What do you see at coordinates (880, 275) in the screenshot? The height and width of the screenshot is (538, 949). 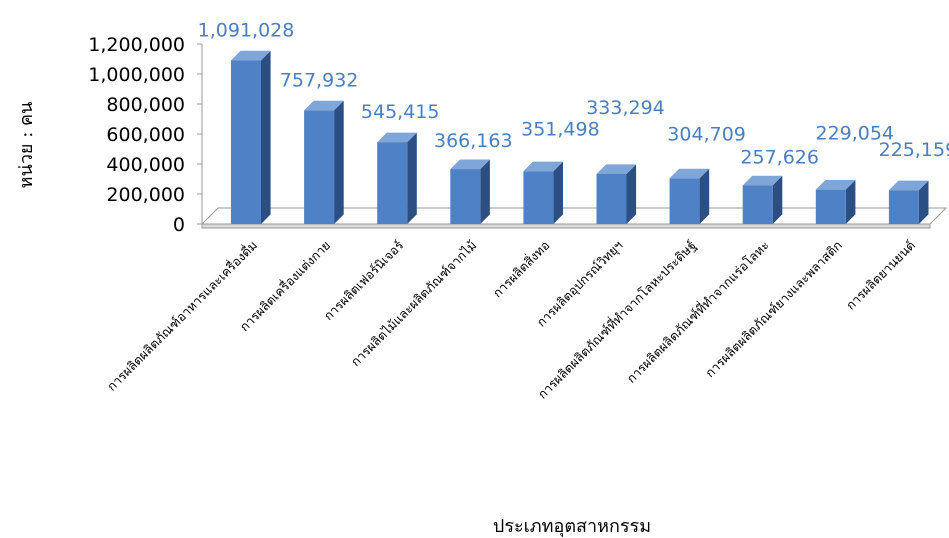 I see `category-label: การผลิตยานยนต์` at bounding box center [880, 275].